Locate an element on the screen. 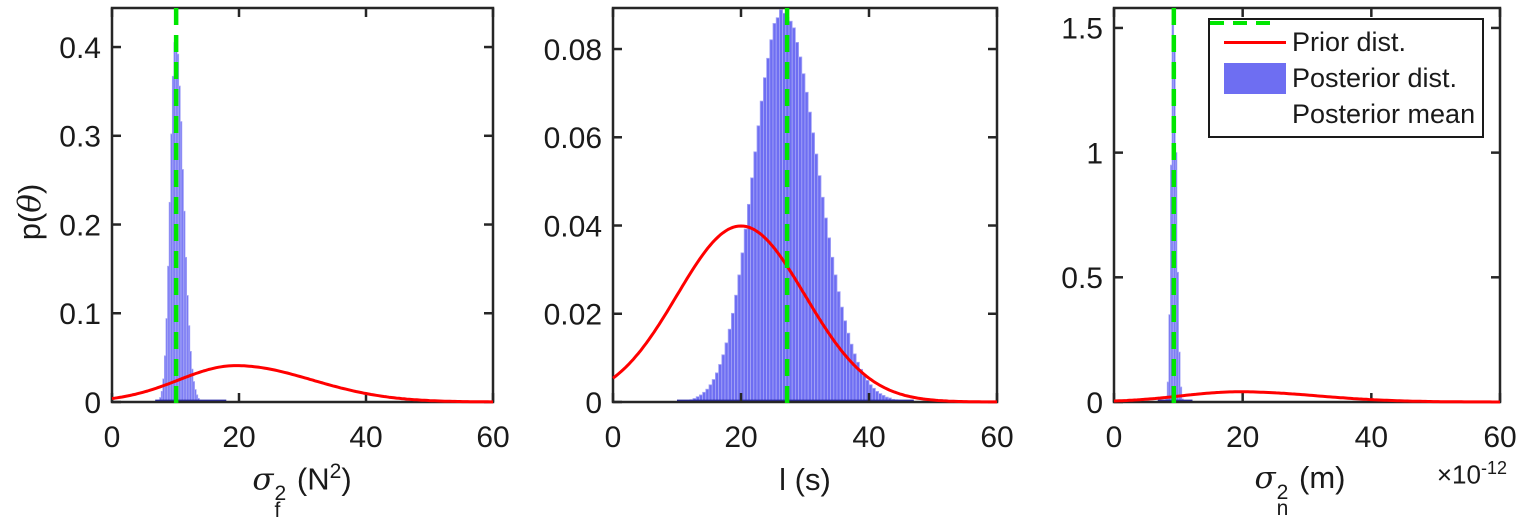 This screenshot has width=1517, height=529. y-tick-label: 0.08 is located at coordinates (573, 50).